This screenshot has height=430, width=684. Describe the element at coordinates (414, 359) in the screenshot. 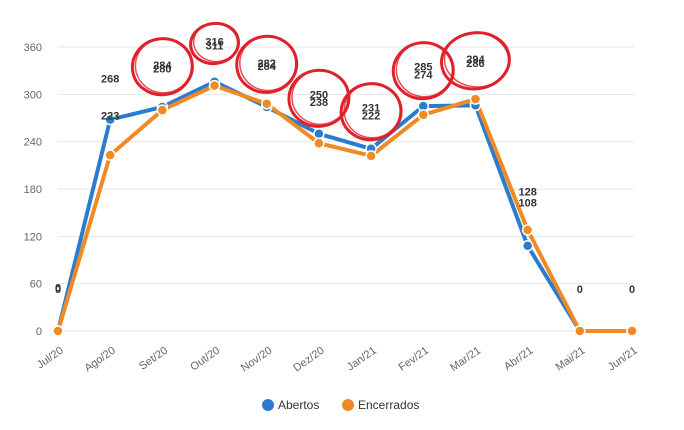

I see `x-tick-label: Fev/21` at that location.